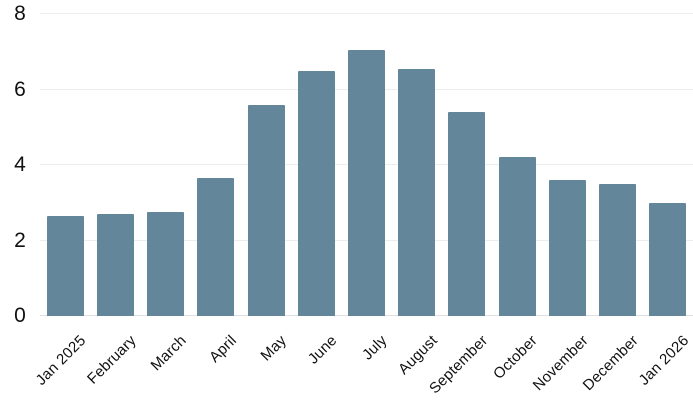  I want to click on y-tick-label: 4, so click(20, 164).